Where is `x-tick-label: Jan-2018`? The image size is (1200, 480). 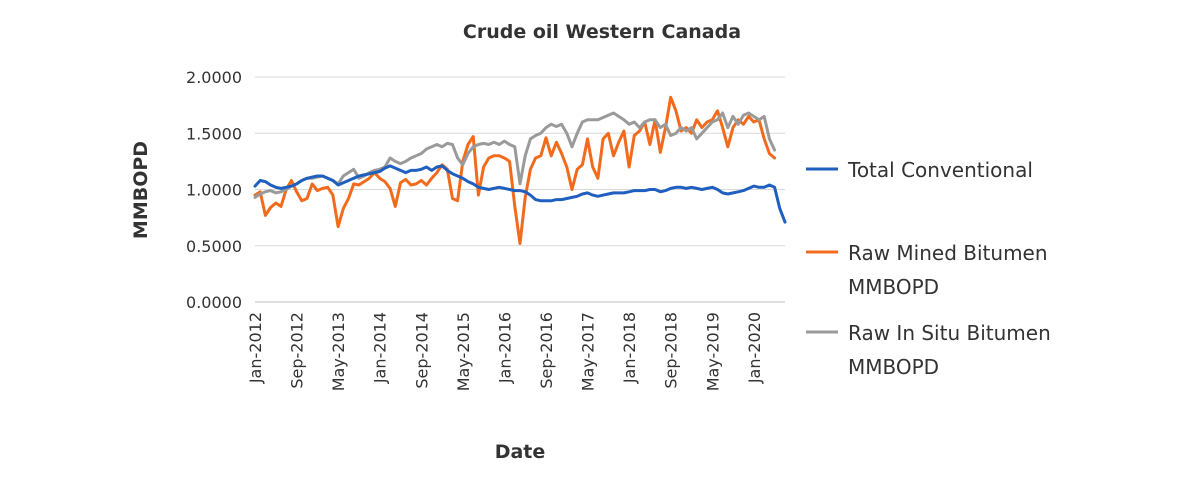
x-tick-label: Jan-2018 is located at coordinates (629, 348).